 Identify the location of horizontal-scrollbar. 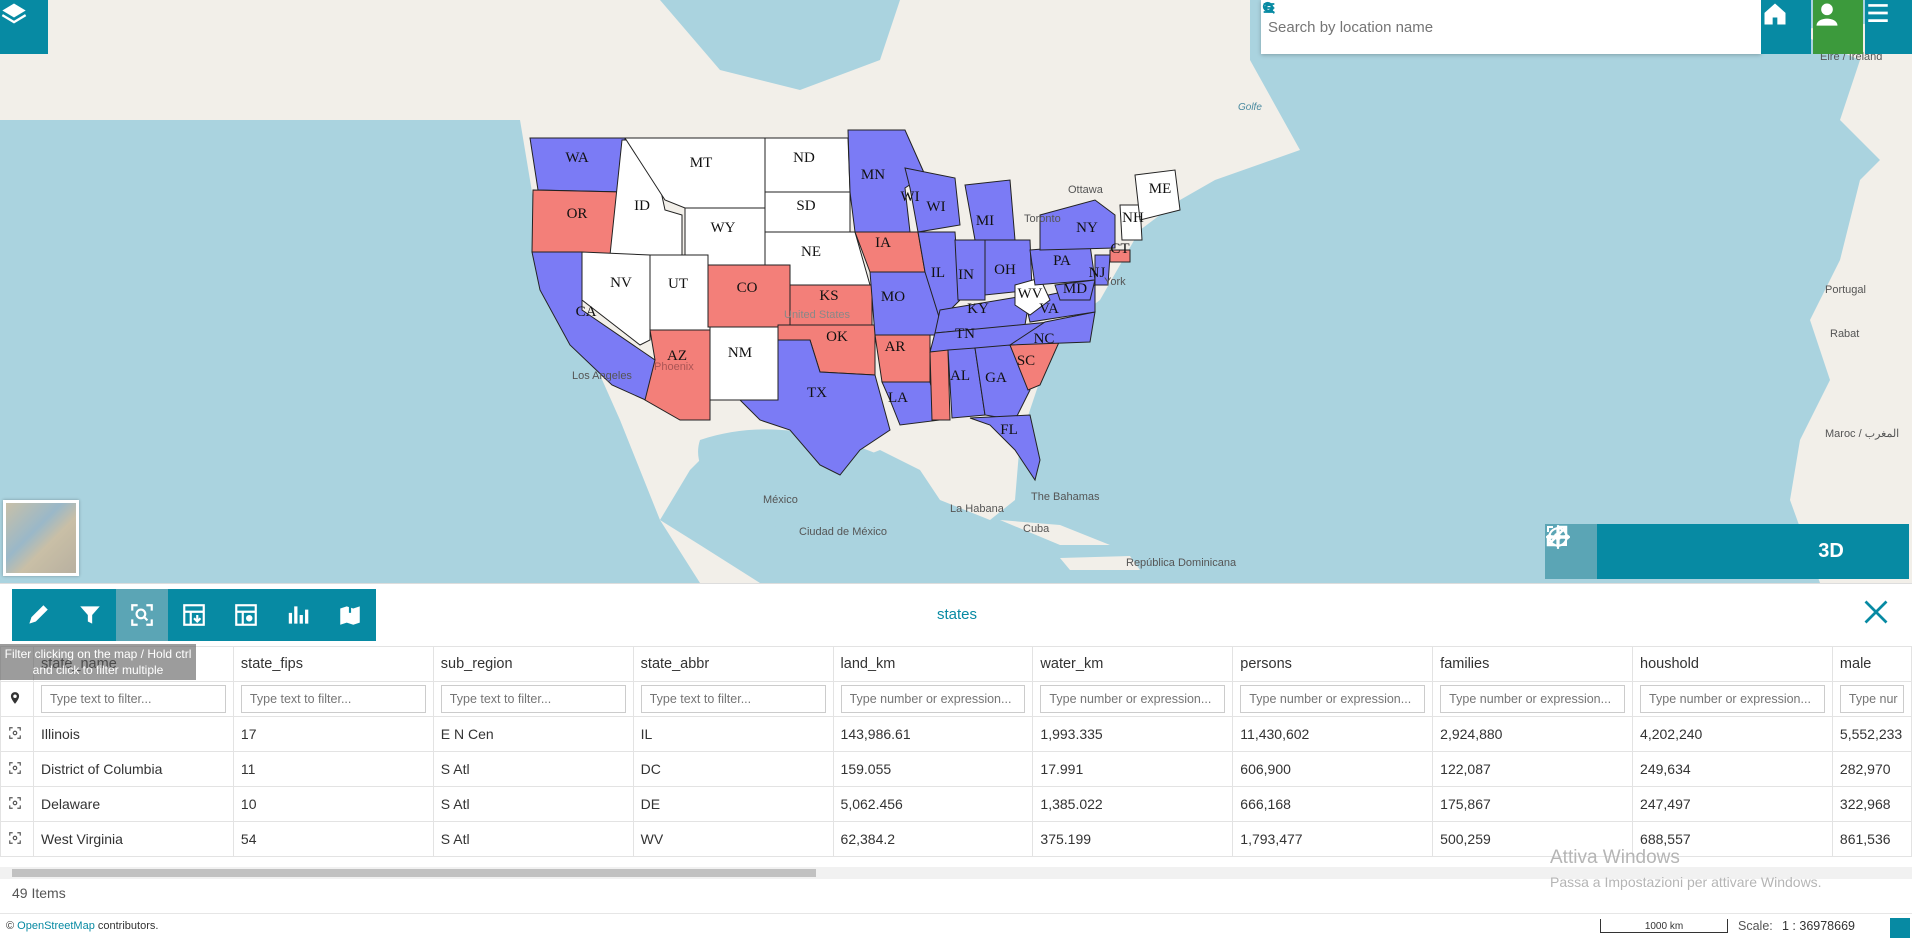
(956, 873).